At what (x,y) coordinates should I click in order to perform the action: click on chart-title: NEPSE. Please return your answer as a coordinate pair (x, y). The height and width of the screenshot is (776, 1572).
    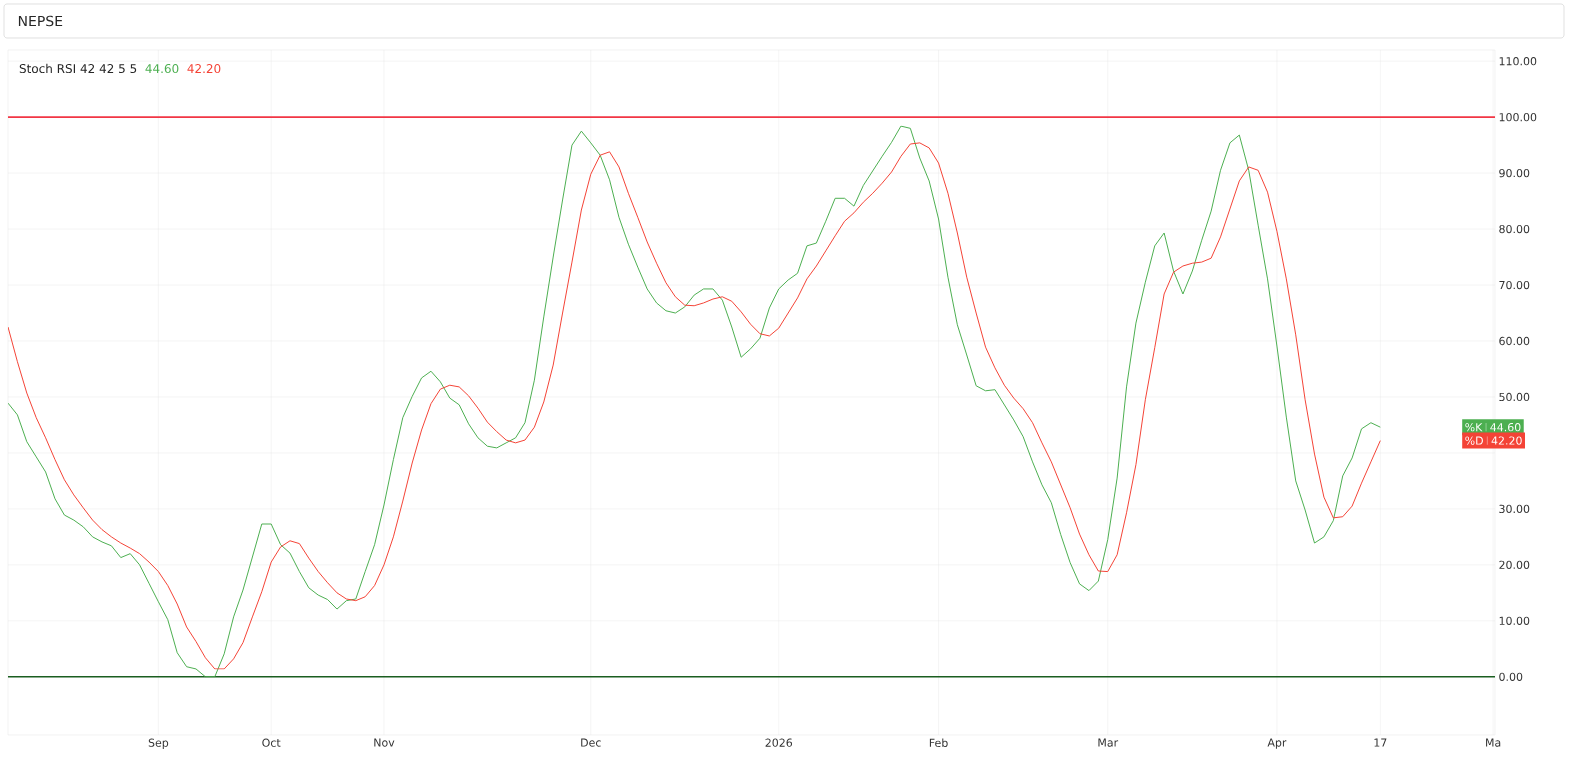
    Looking at the image, I should click on (40, 21).